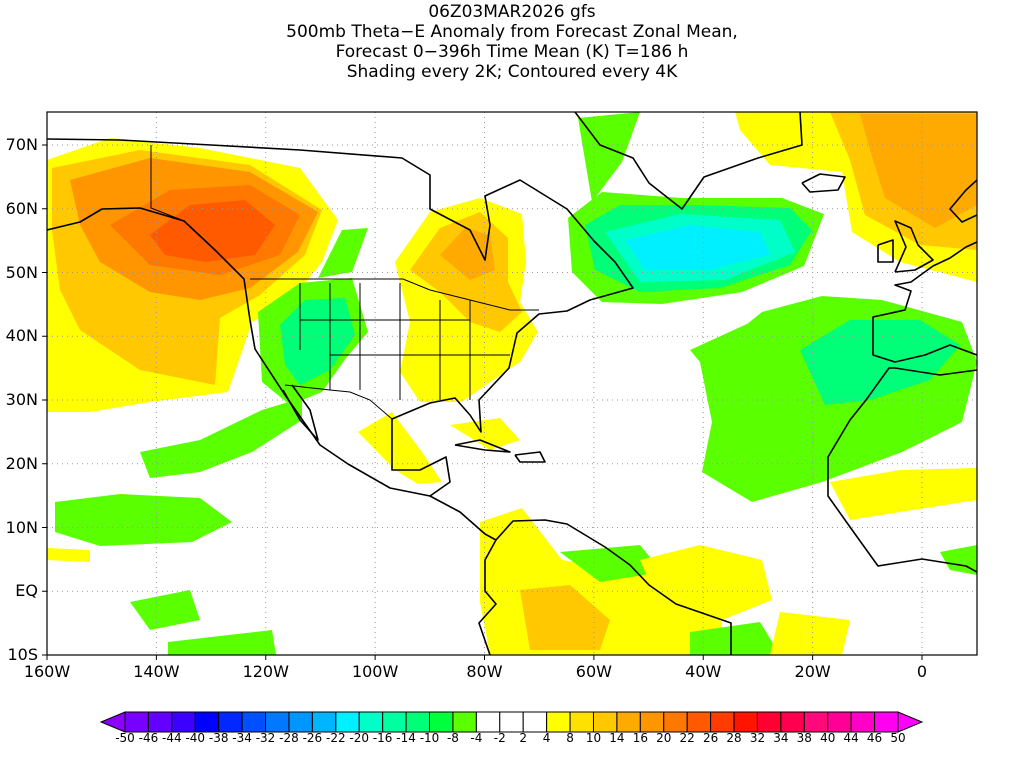 The width and height of the screenshot is (1024, 768). Describe the element at coordinates (910, 722) in the screenshot. I see `colorbar-over-arrow` at that location.